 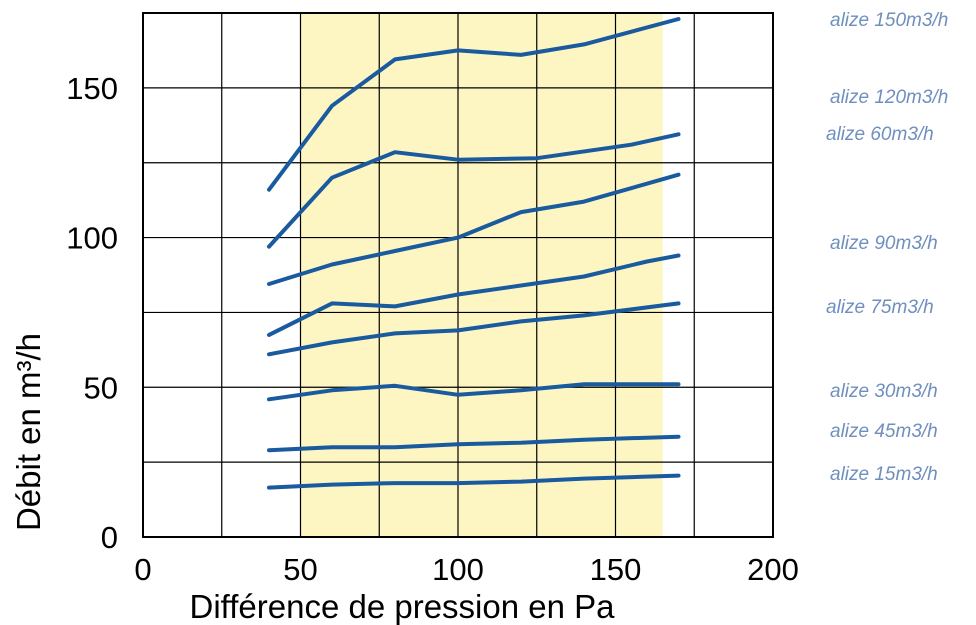 I want to click on y-tick-label: 50, so click(x=101, y=387).